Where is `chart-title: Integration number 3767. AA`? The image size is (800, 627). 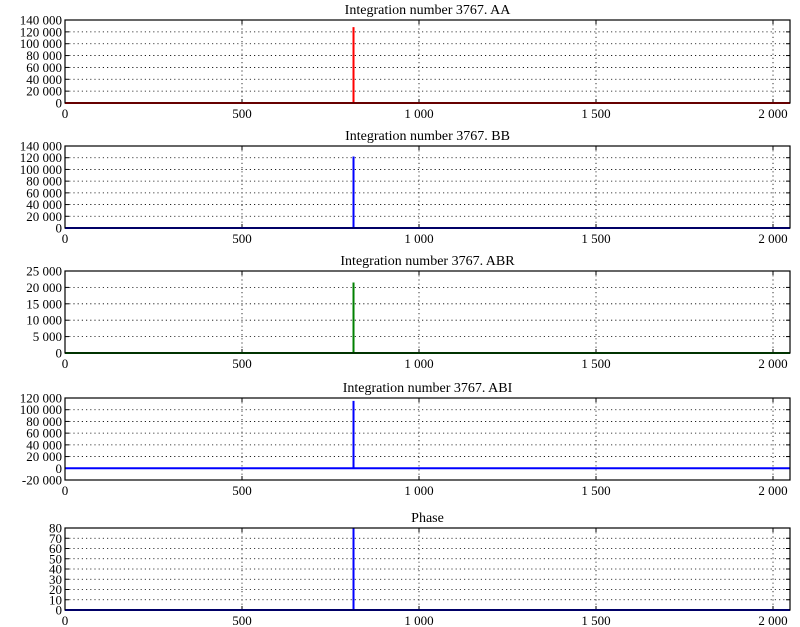
chart-title: Integration number 3767. AA is located at coordinates (428, 10).